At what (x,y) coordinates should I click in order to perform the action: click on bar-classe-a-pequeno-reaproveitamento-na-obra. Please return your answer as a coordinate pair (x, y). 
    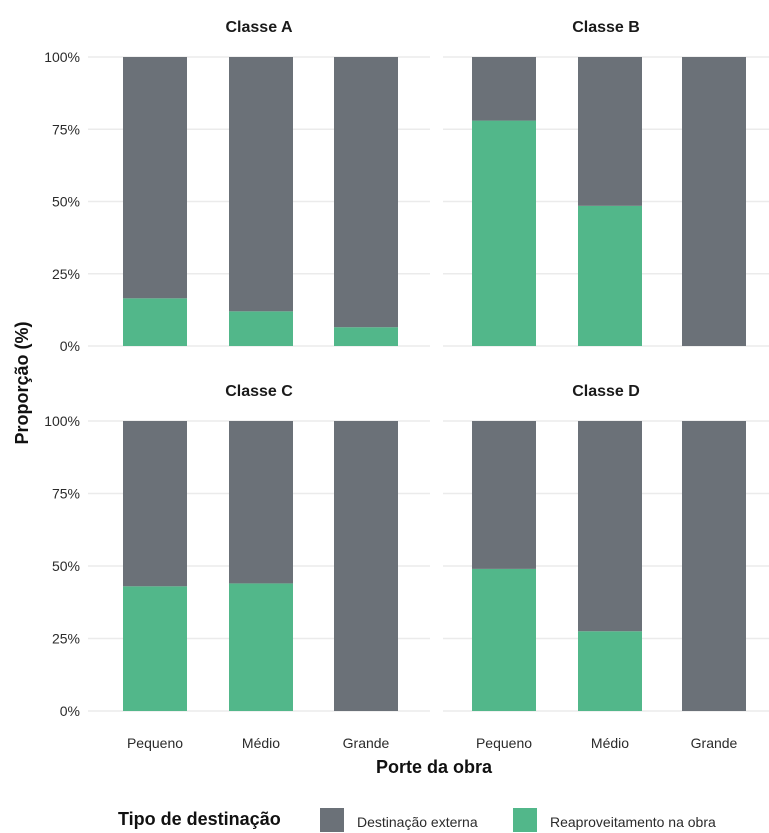
    Looking at the image, I should click on (155, 322).